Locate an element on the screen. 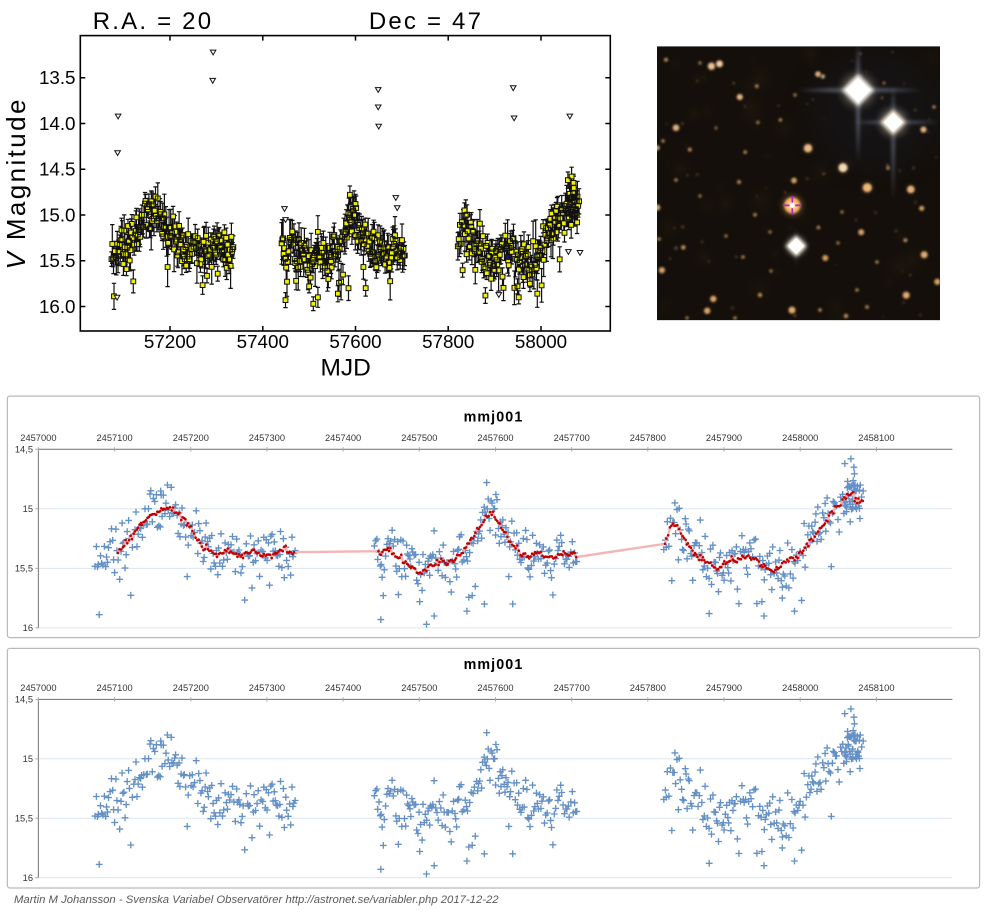 This screenshot has height=913, width=988. svg-text: 58000 is located at coordinates (541, 341).